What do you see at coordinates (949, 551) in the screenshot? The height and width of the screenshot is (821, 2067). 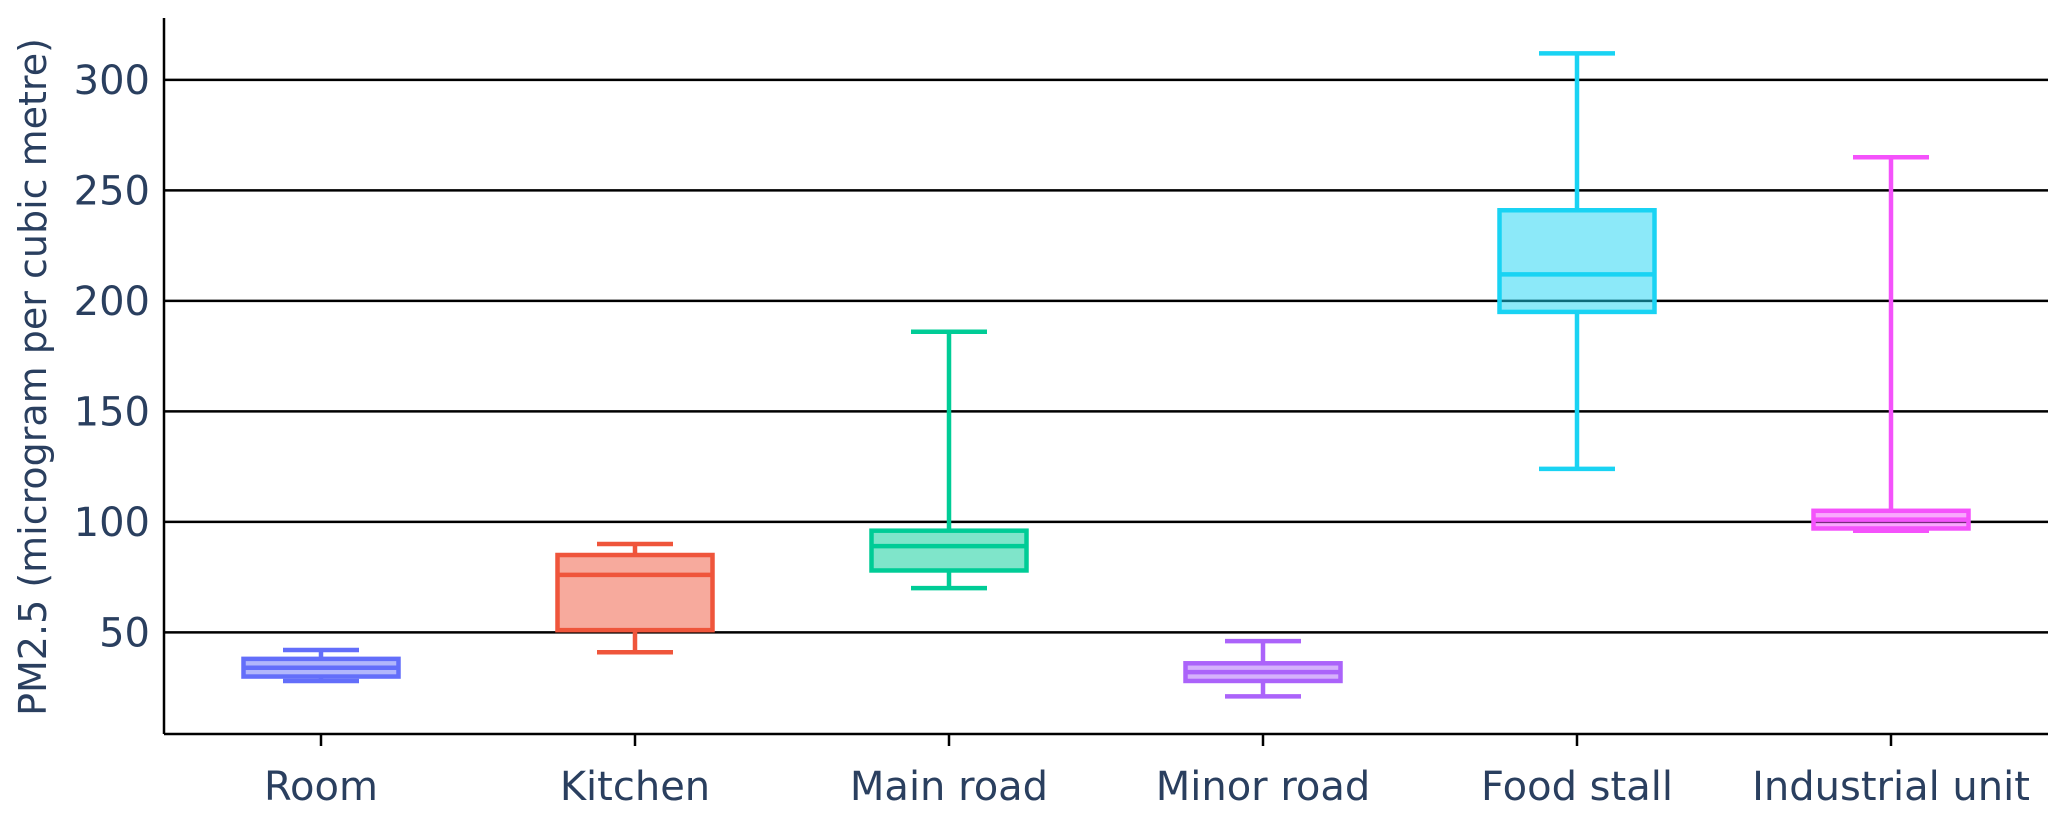 I see `iqr-box-main-road` at bounding box center [949, 551].